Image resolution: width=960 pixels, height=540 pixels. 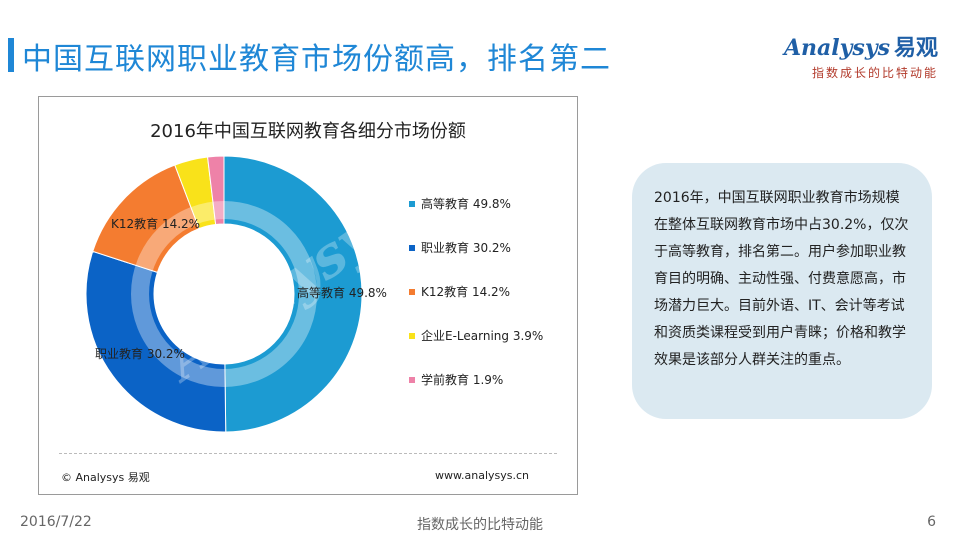 I want to click on legend-item-4: 学前教育 1.9%, so click(x=456, y=379).